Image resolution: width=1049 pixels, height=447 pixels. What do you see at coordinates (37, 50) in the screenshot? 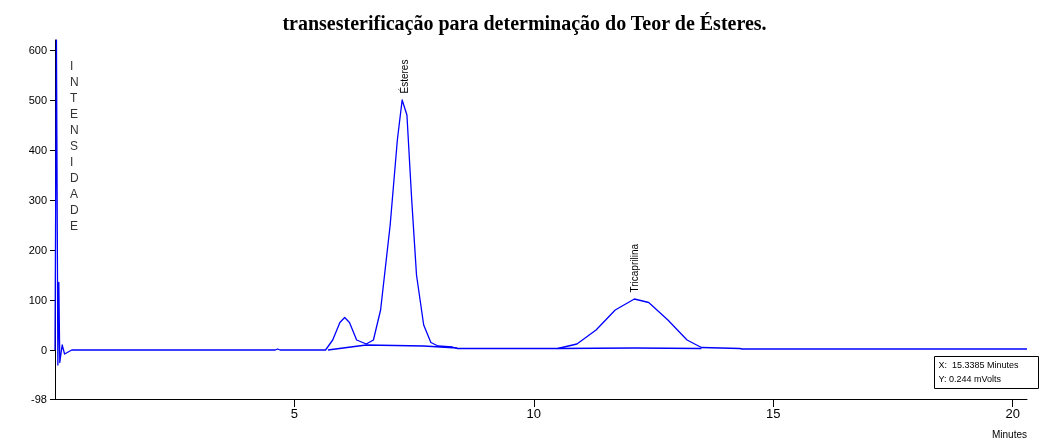
I see `y-tick-label: 600` at bounding box center [37, 50].